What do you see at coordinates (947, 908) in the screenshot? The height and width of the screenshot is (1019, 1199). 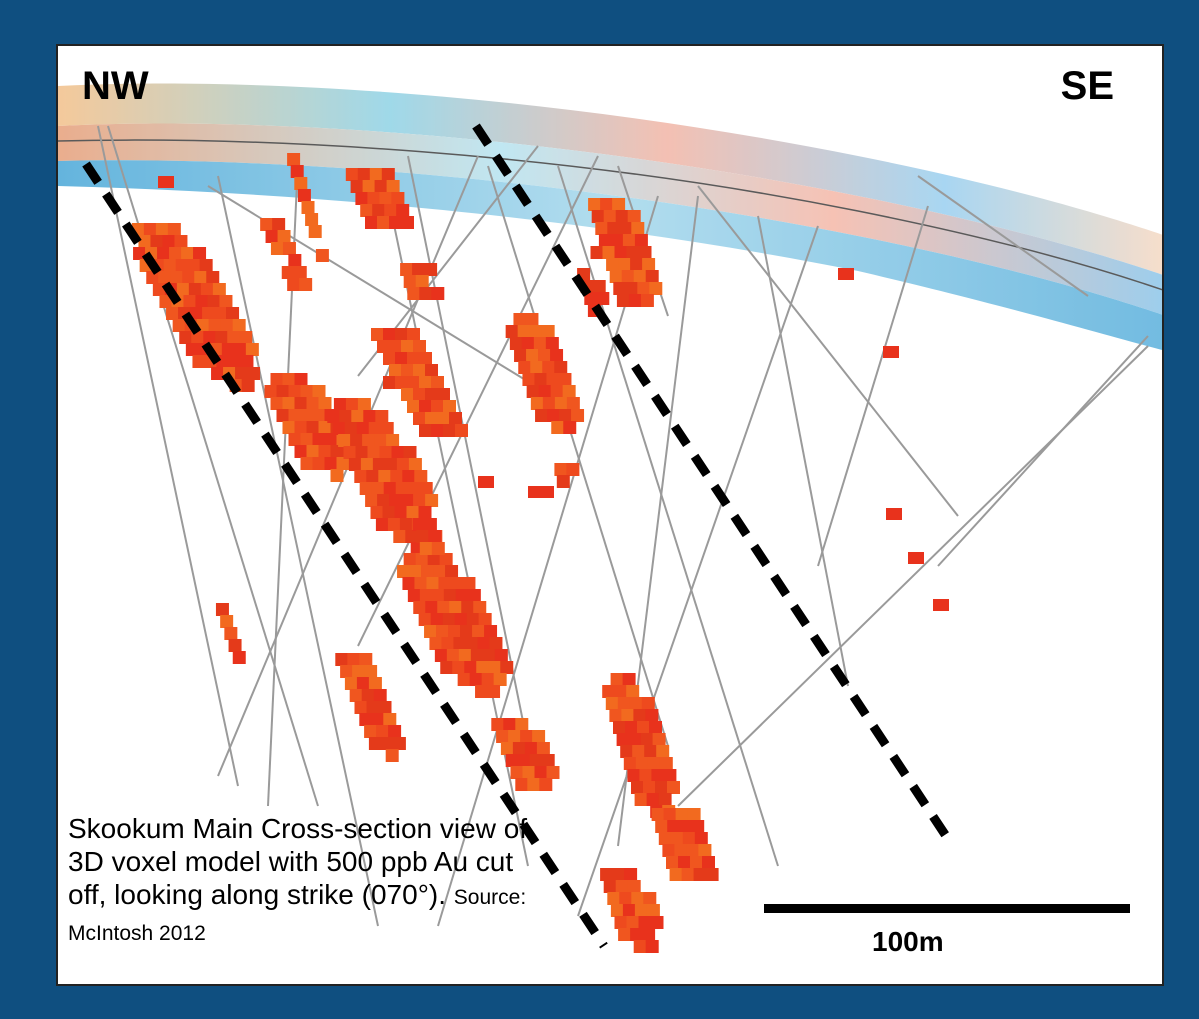 I see `scale-bar` at bounding box center [947, 908].